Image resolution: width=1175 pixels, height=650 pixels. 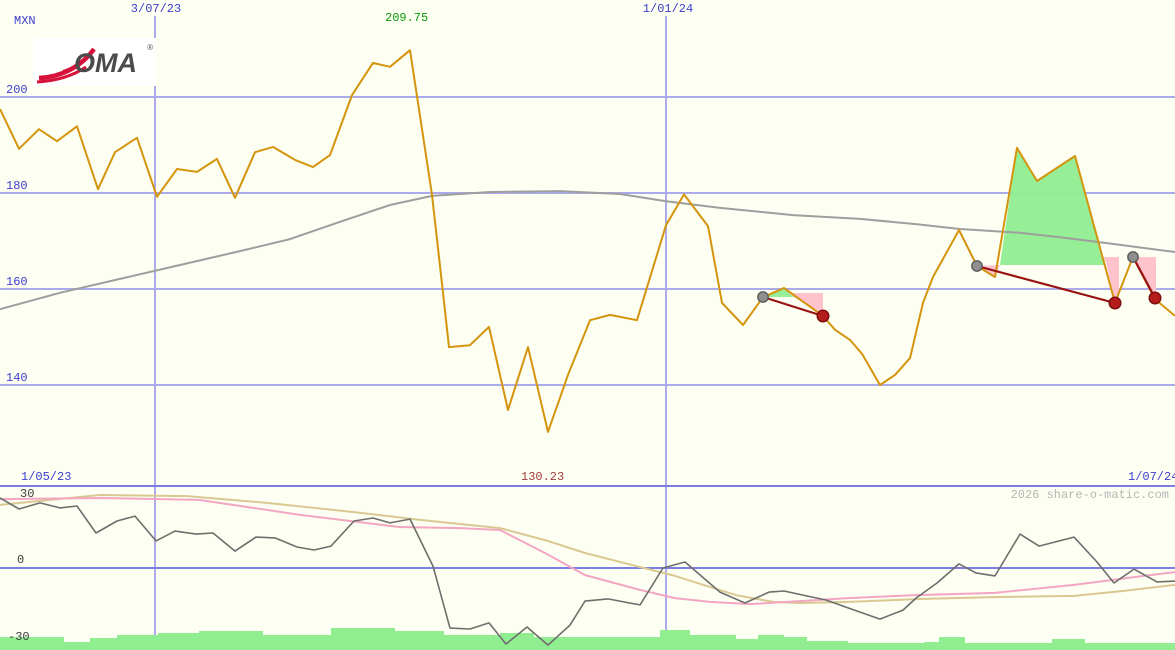 I want to click on oma-logo-swoosh-icon, so click(x=66, y=65).